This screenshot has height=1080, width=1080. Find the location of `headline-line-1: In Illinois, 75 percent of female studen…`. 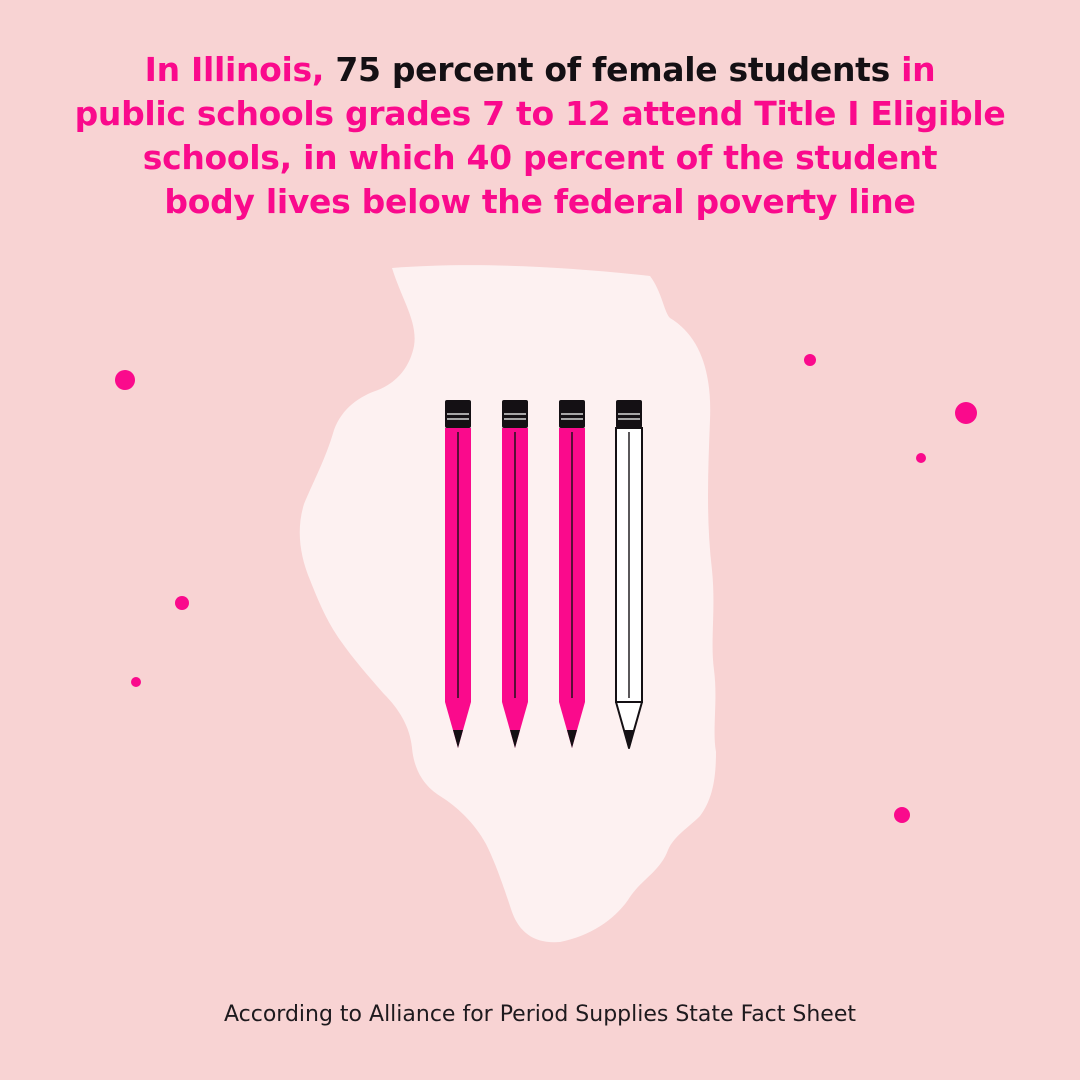

headline-line-1: In Illinois, 75 percent of female studen… is located at coordinates (540, 70).